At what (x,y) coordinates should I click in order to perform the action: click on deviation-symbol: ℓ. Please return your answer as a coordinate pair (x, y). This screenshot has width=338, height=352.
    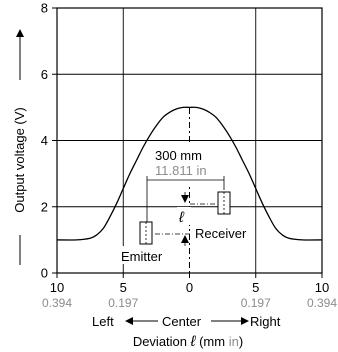
    Looking at the image, I should click on (181, 217).